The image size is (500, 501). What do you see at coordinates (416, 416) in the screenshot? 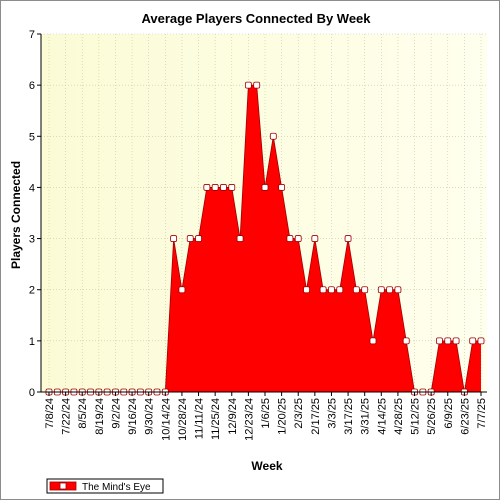
I see `x-tick-label: 5/12/25` at bounding box center [416, 416].